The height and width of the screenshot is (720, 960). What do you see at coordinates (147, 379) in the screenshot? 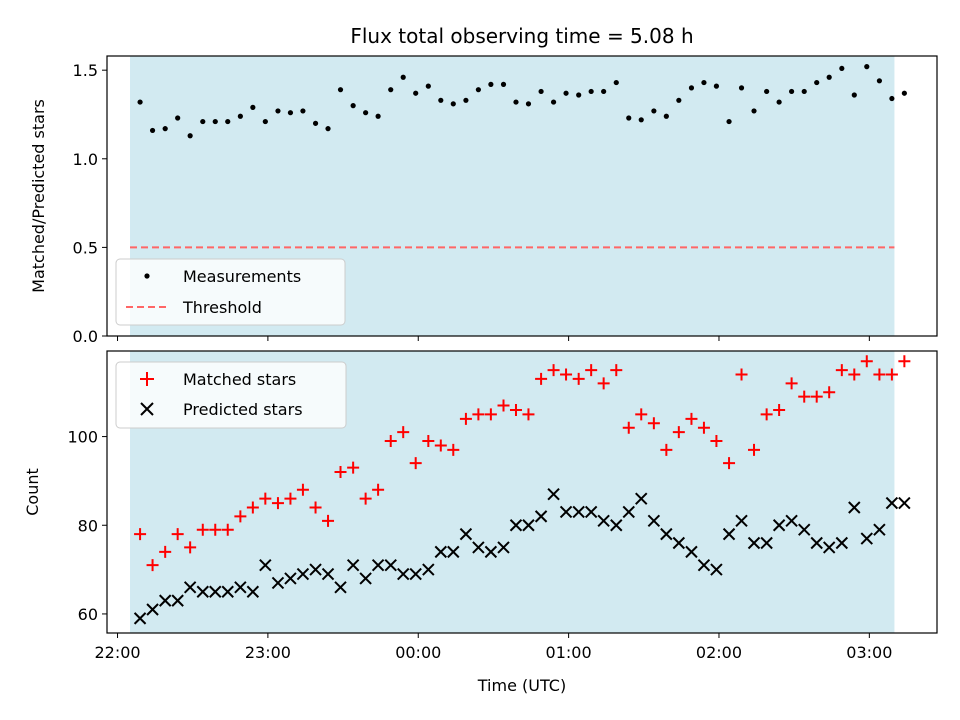
I see `legend-matched-marker` at bounding box center [147, 379].